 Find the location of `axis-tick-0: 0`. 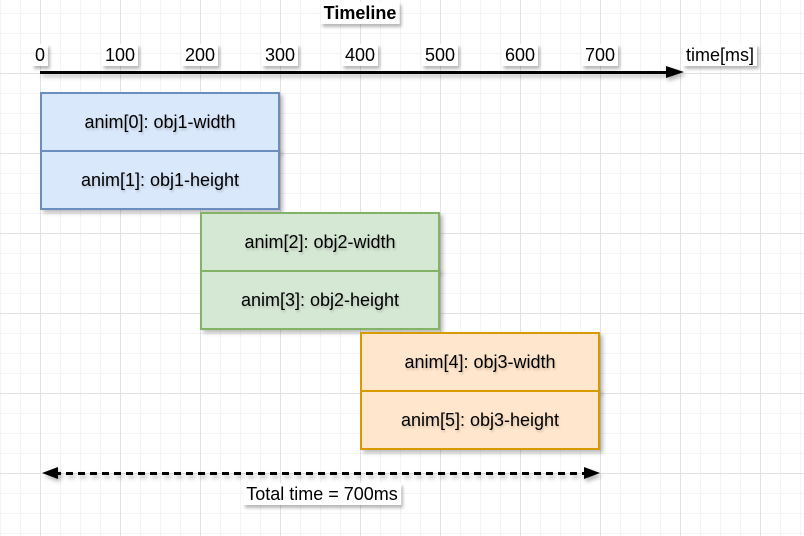

axis-tick-0: 0 is located at coordinates (40, 55).